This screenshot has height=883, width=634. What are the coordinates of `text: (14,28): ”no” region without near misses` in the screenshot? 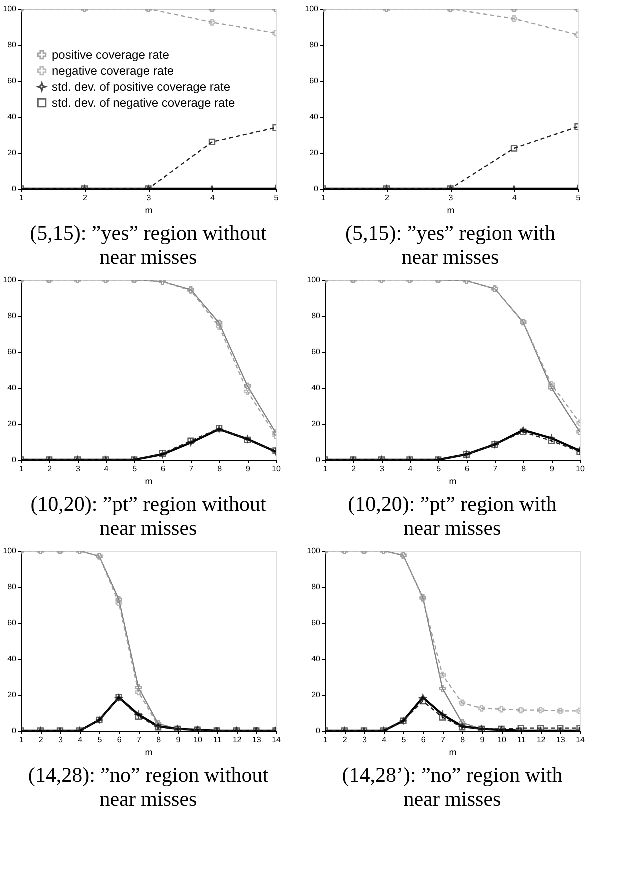 It's located at (148, 787).